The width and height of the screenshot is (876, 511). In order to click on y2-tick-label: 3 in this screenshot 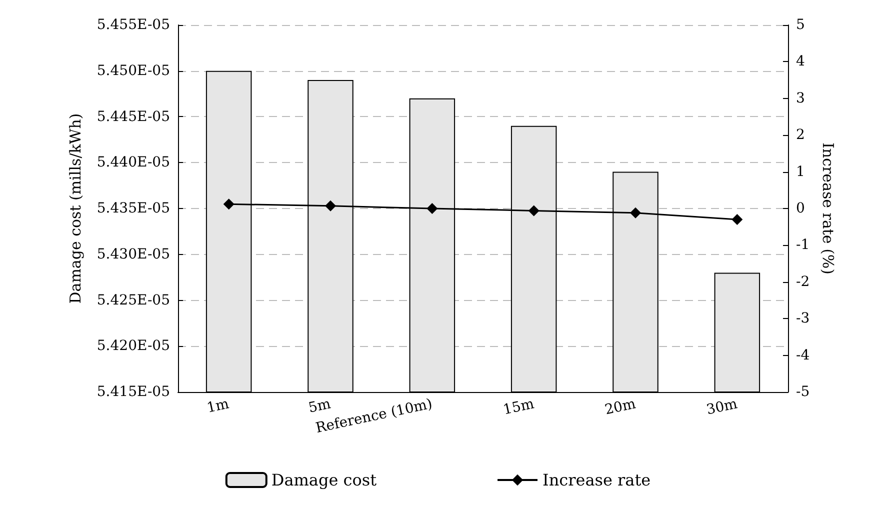, I will do `click(800, 98)`.